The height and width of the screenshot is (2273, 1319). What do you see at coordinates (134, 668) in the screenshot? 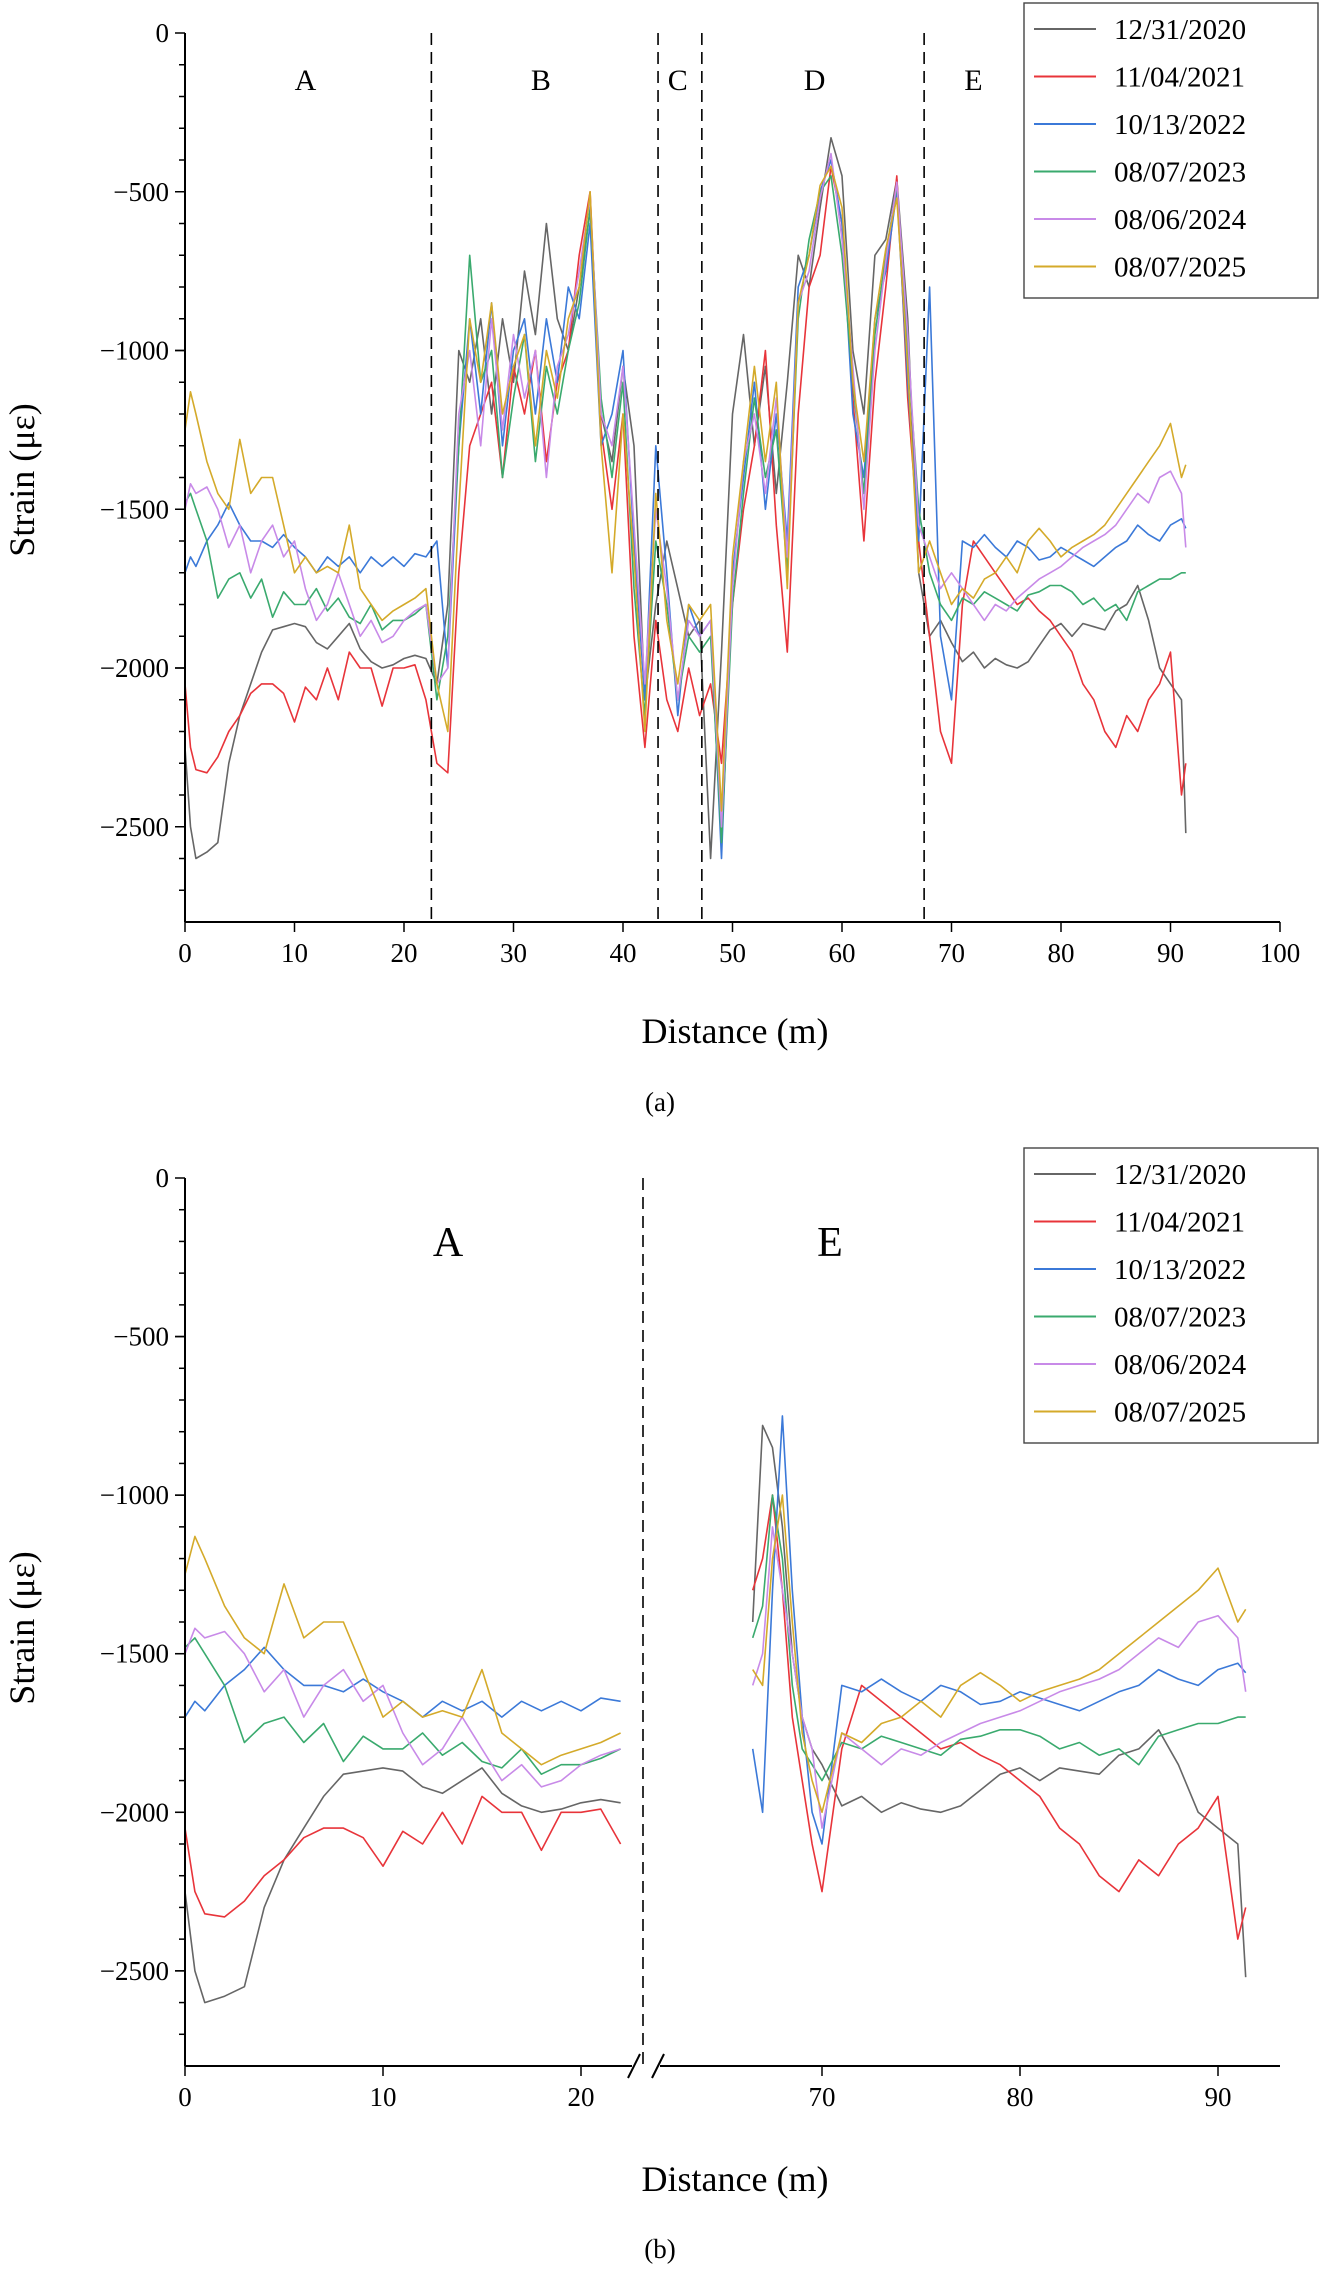
I see `panel-a-ytick-label-4: −2000` at bounding box center [134, 668].